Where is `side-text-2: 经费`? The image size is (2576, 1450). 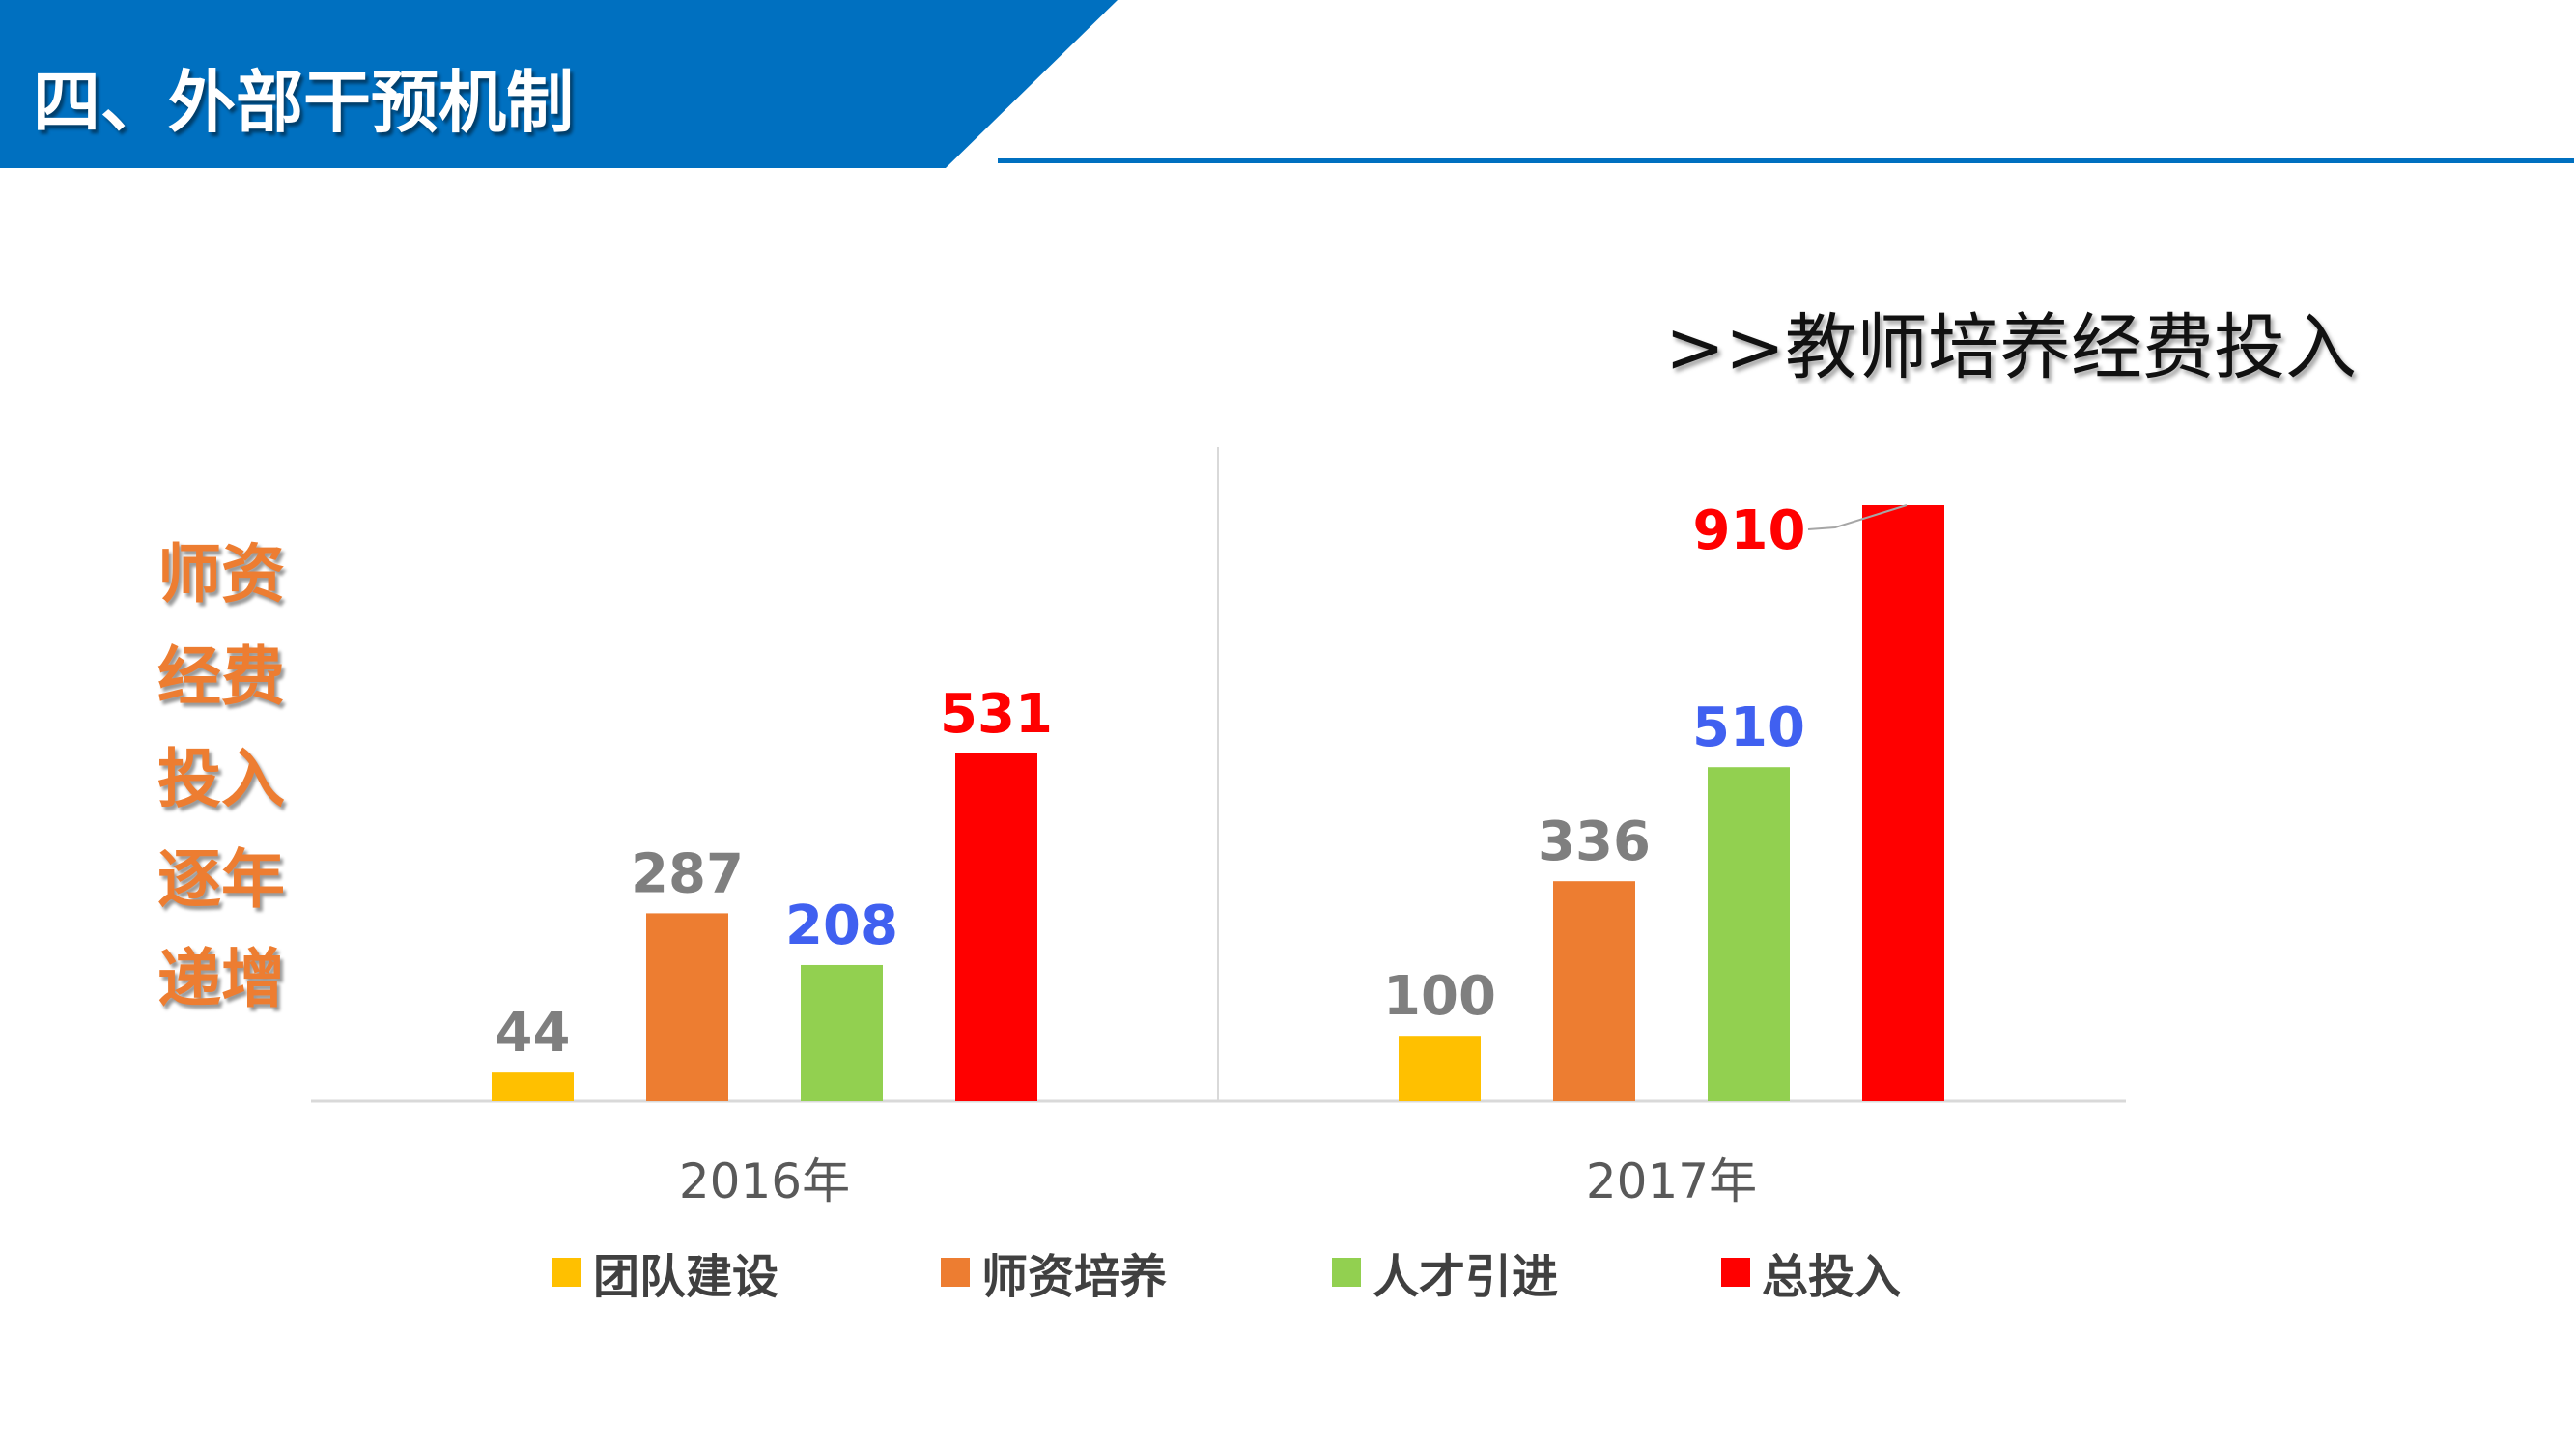 side-text-2: 经费 is located at coordinates (221, 677).